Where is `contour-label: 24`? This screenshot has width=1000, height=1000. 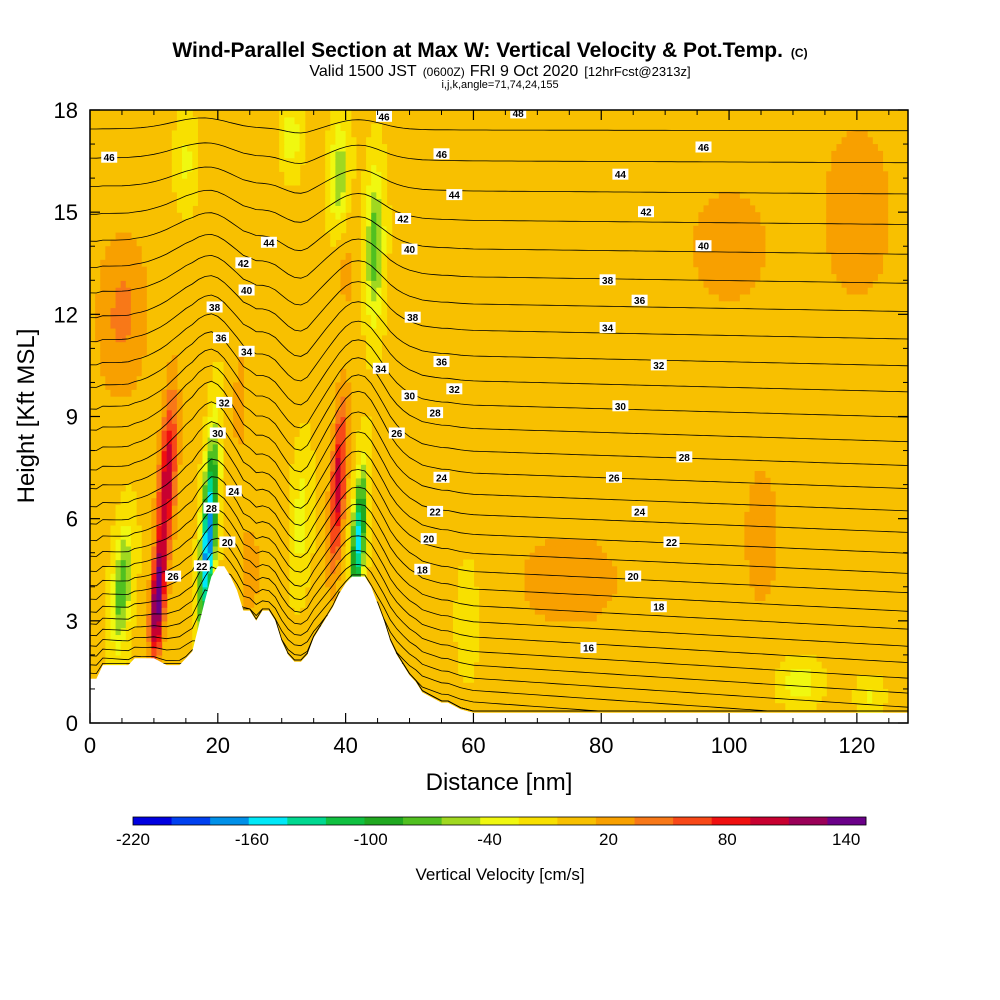
contour-label: 24 is located at coordinates (441, 477).